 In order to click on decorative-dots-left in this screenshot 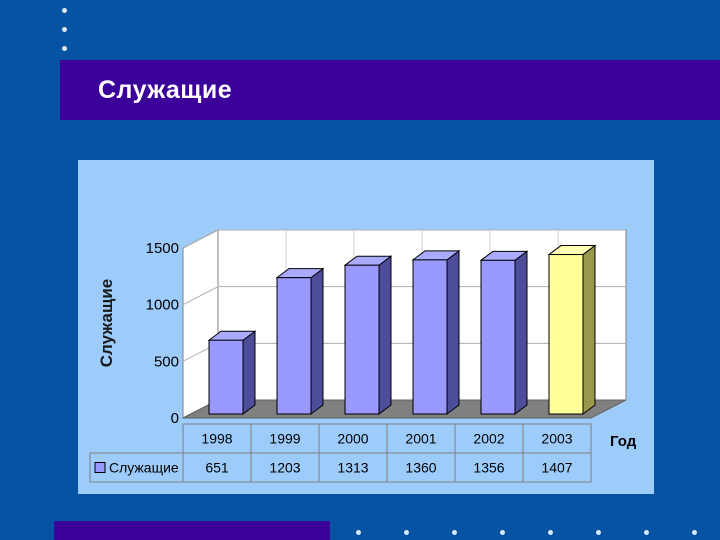, I will do `click(64, 36)`.